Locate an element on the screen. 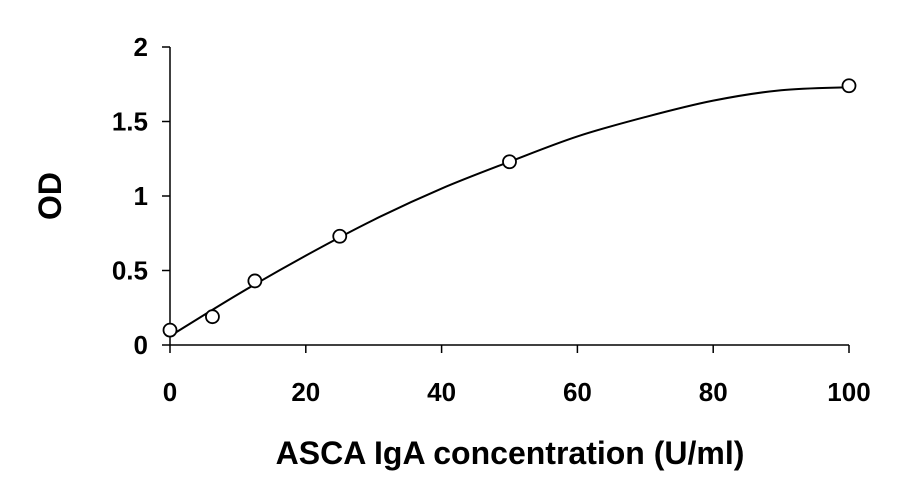 Image resolution: width=917 pixels, height=500 pixels. x-ticks: 0 20 40 60 80 100 is located at coordinates (517, 376).